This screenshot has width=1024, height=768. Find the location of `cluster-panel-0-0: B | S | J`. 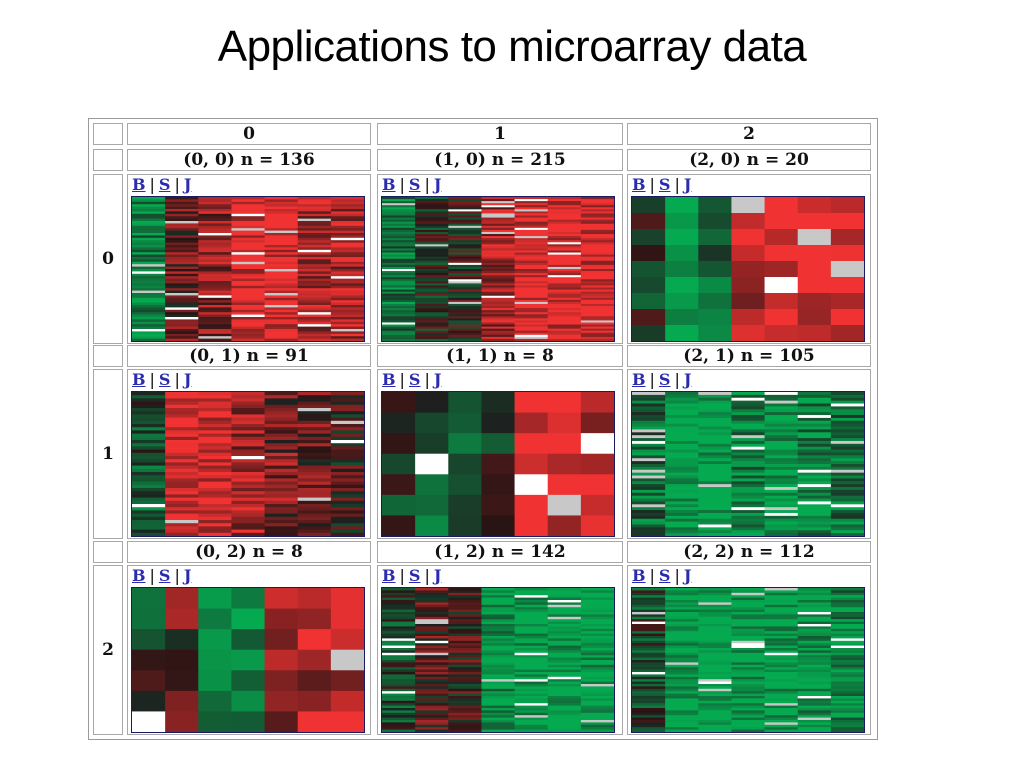

cluster-panel-0-0: B | S | J is located at coordinates (249, 259).